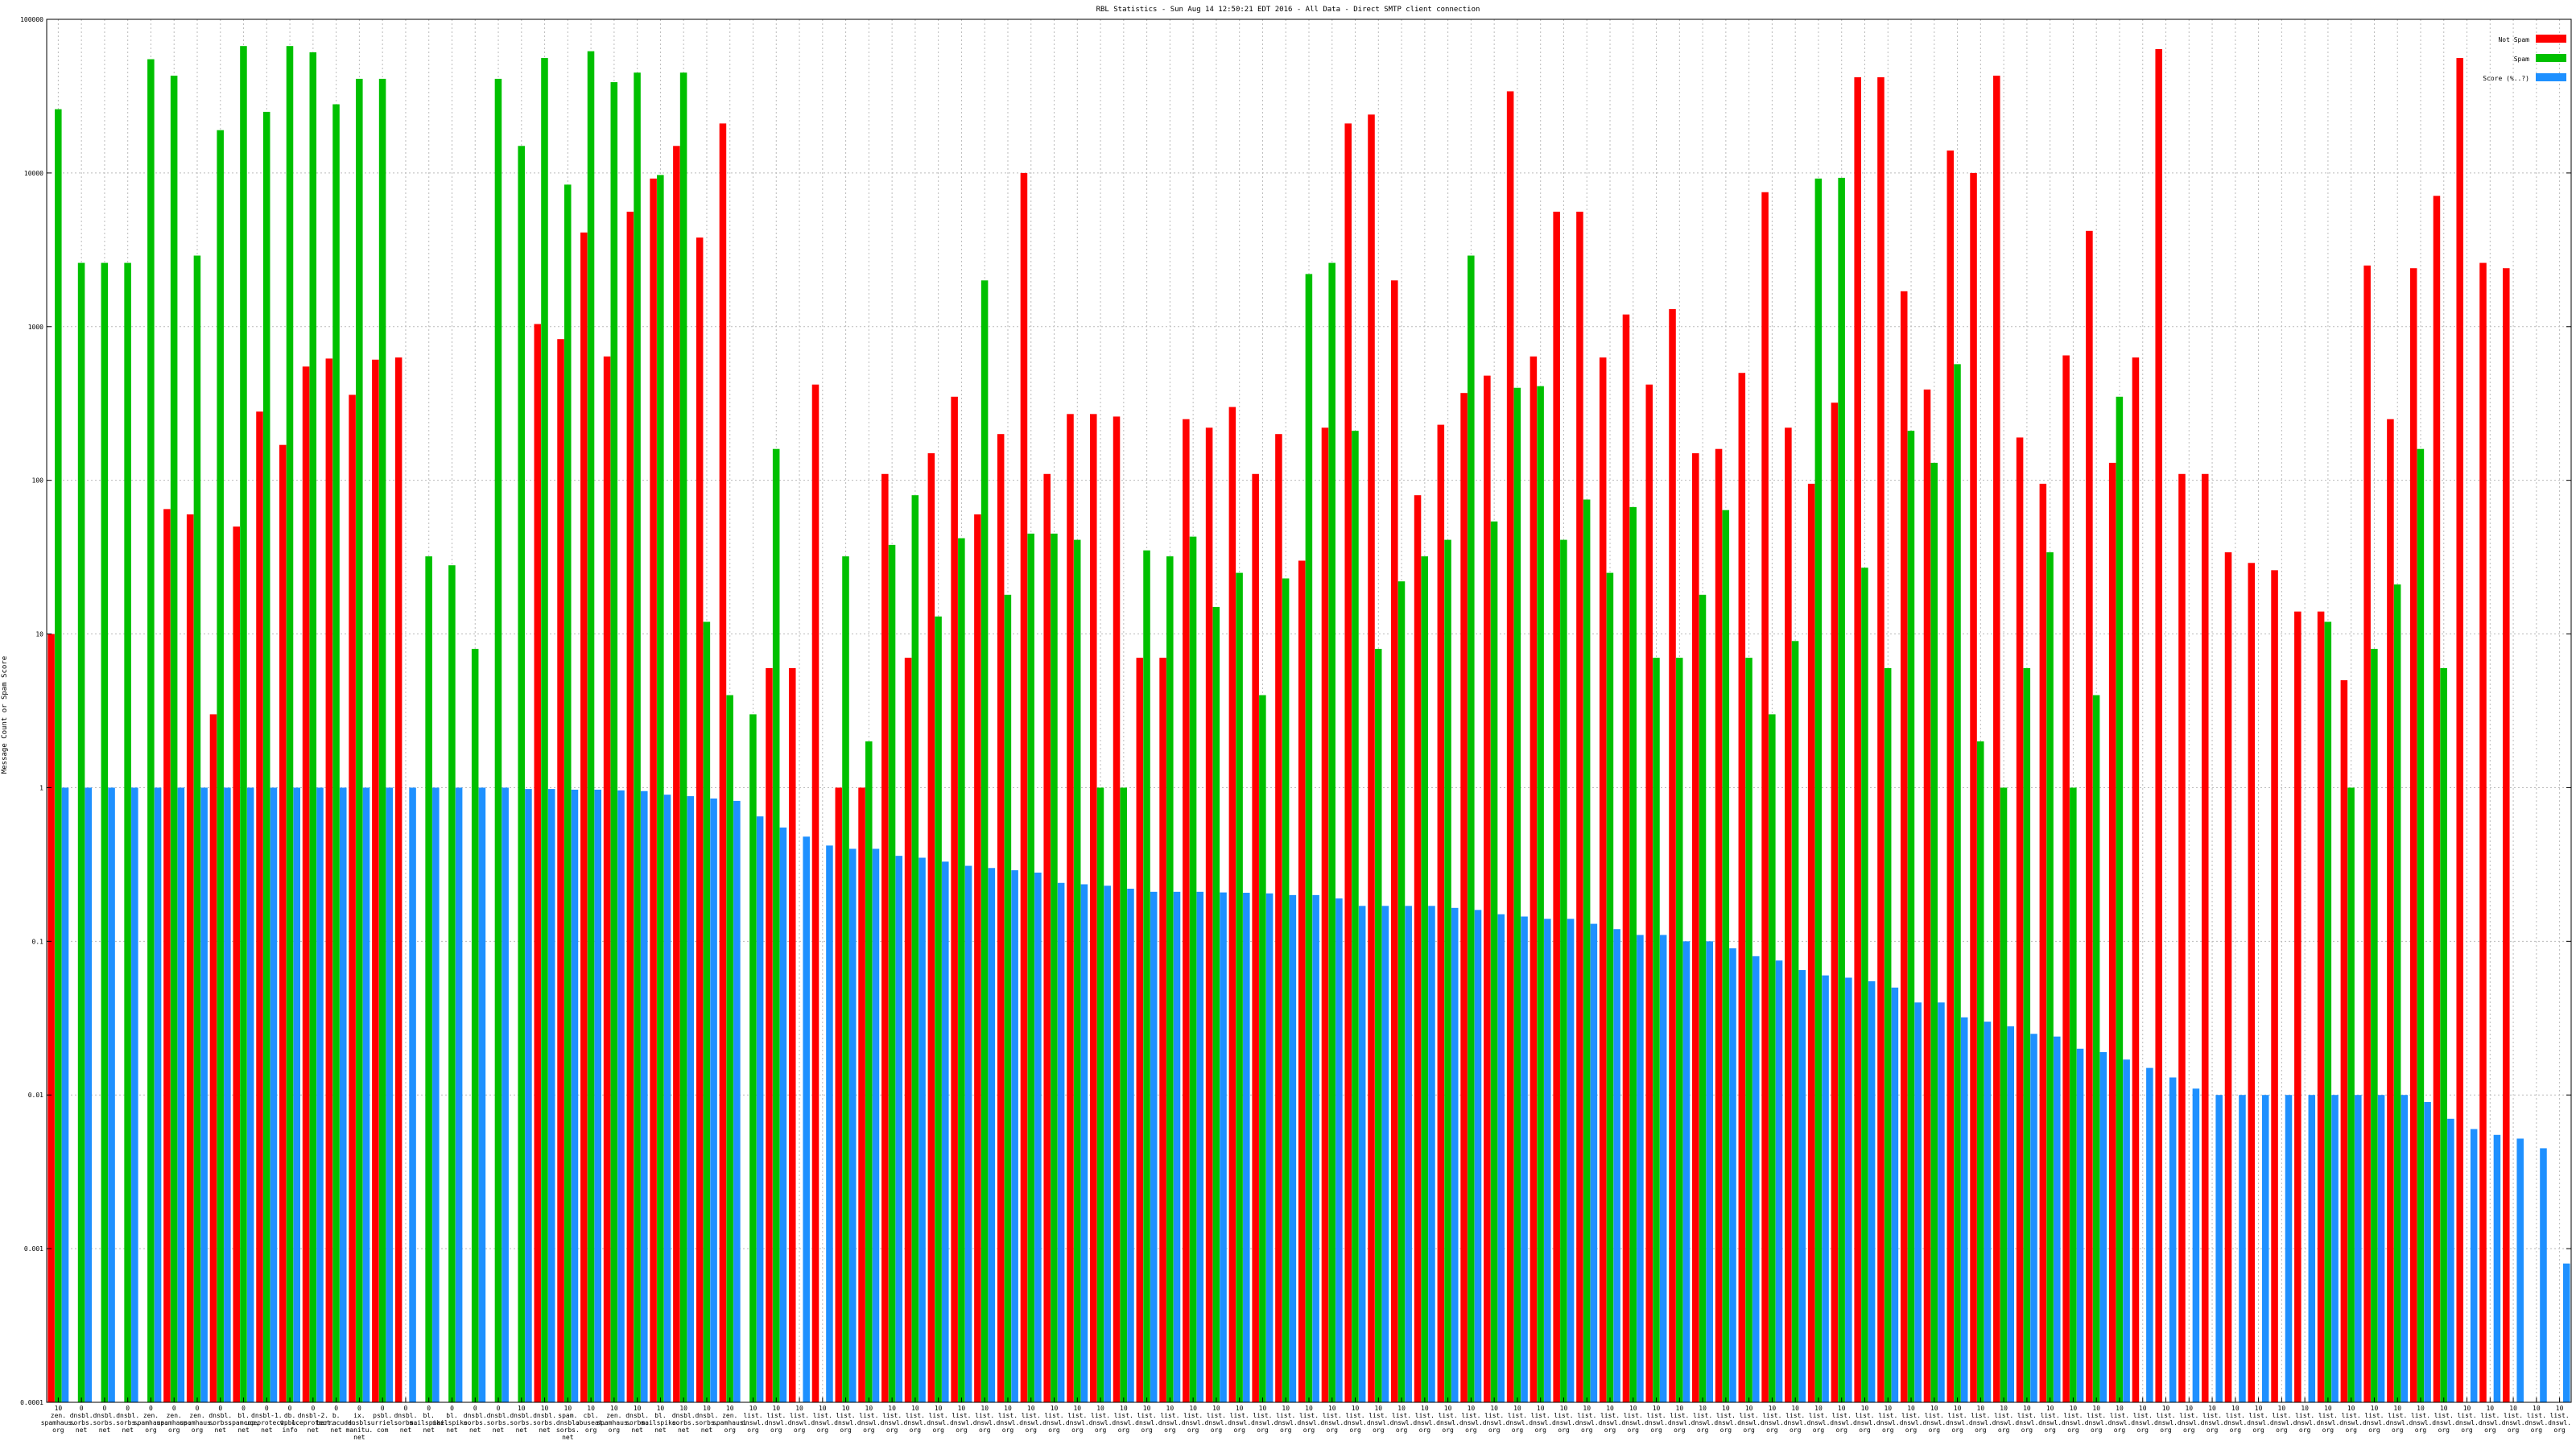  I want to click on x-tick-label: net, so click(82, 1430).